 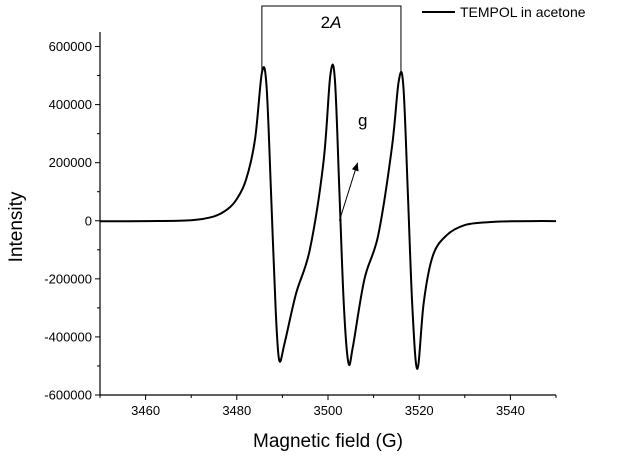 I want to click on g-arrow-head, so click(x=355, y=167).